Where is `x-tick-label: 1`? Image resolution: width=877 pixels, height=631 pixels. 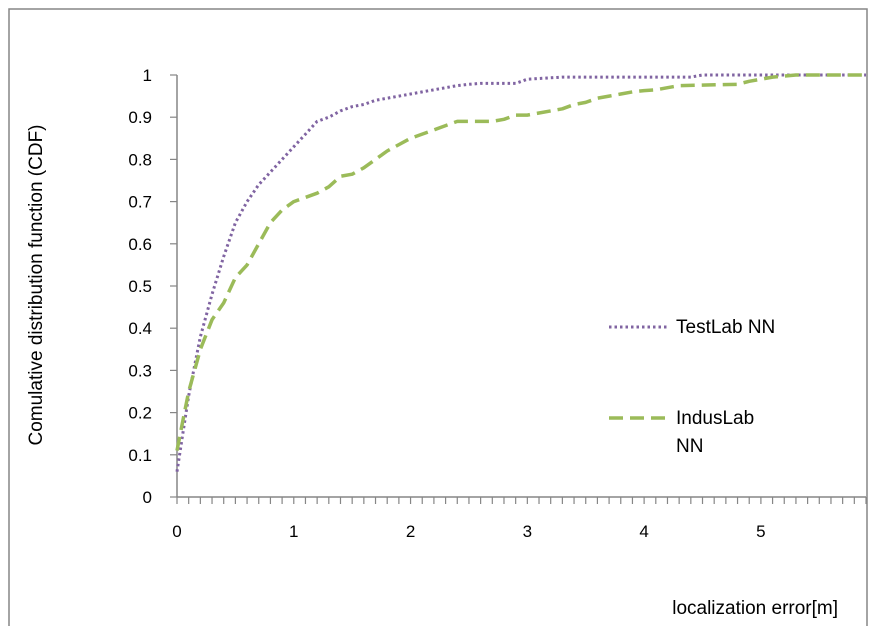 x-tick-label: 1 is located at coordinates (293, 531).